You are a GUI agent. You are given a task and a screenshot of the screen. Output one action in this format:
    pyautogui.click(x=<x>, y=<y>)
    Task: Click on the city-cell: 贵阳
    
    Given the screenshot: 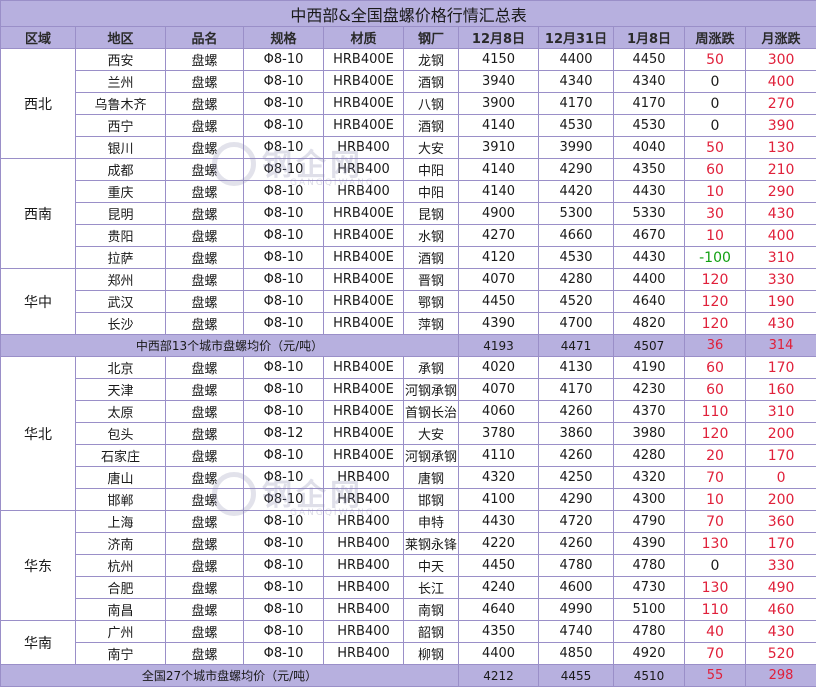 What is the action you would take?
    pyautogui.click(x=121, y=236)
    